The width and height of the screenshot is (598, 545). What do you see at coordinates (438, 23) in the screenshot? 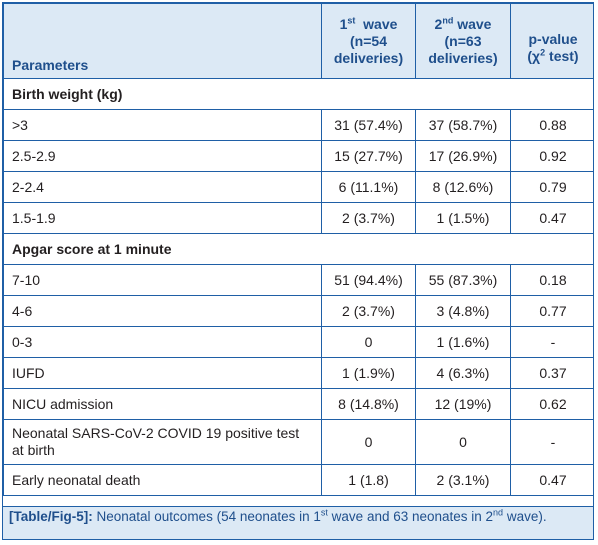
I see `header-second-wave-num: 2` at bounding box center [438, 23].